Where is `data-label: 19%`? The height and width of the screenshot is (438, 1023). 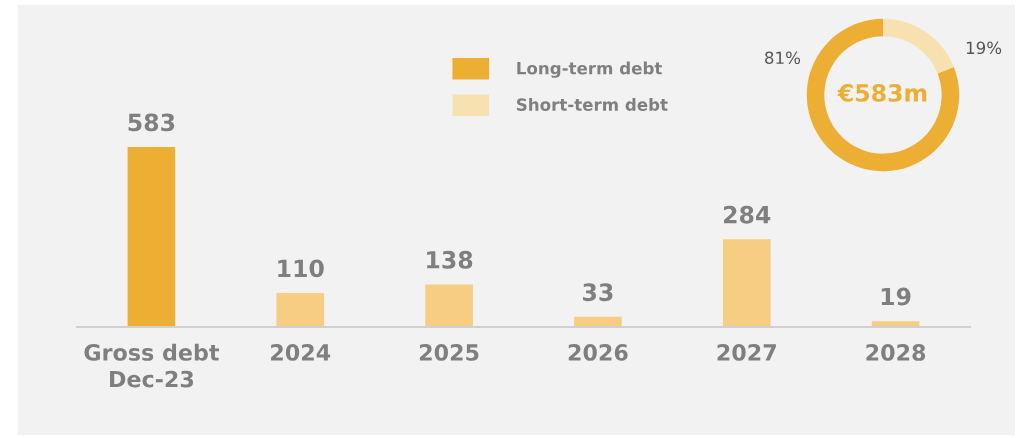
data-label: 19% is located at coordinates (984, 48).